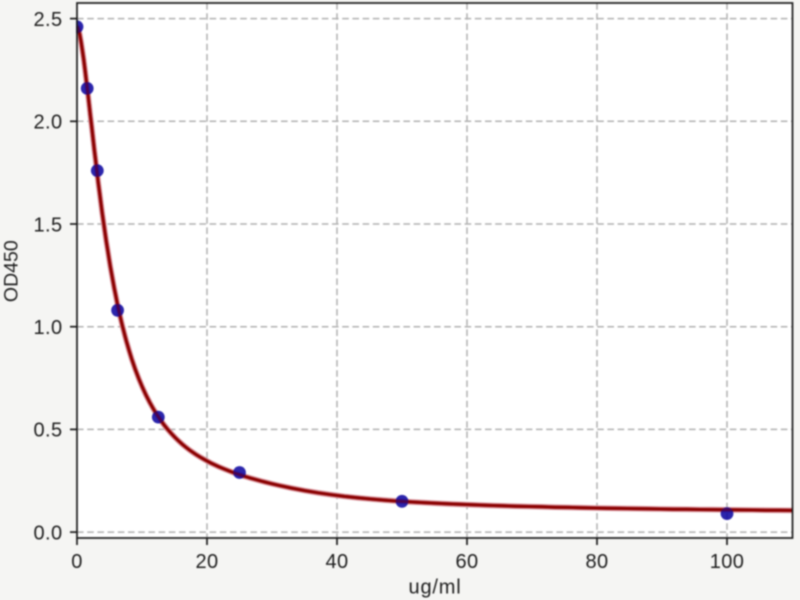  I want to click on svg-text: 80, so click(596, 562).